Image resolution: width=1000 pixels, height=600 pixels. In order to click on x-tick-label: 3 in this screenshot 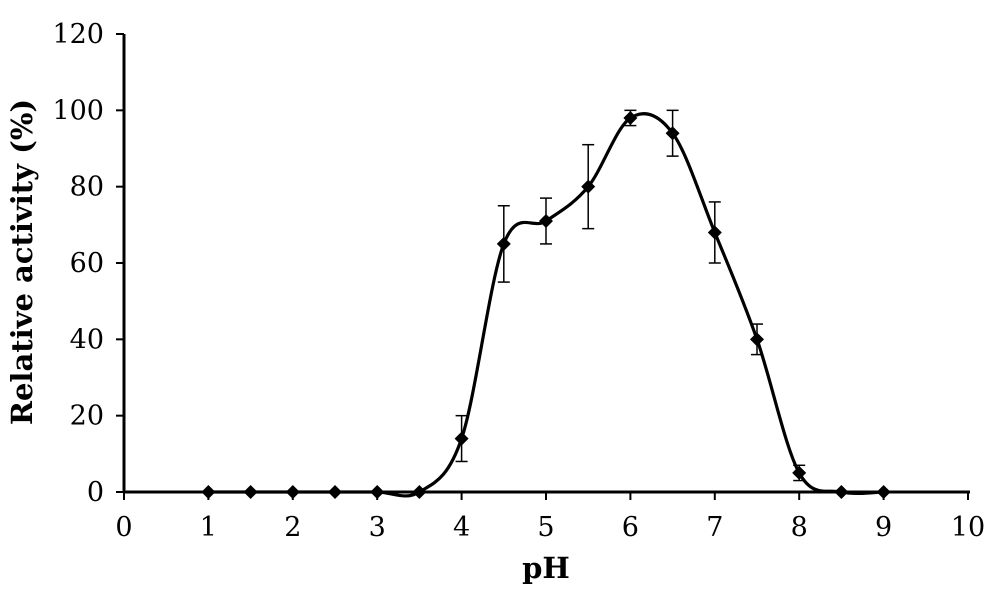, I will do `click(377, 527)`.